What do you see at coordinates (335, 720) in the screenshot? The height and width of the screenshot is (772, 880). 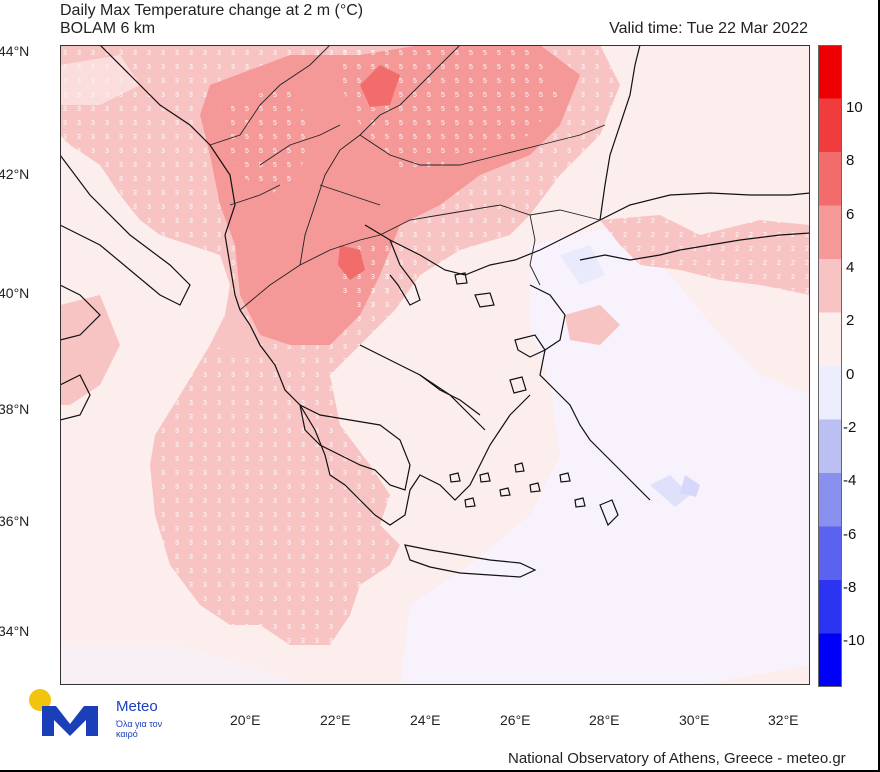 I see `lon-tick-22: 22°E` at bounding box center [335, 720].